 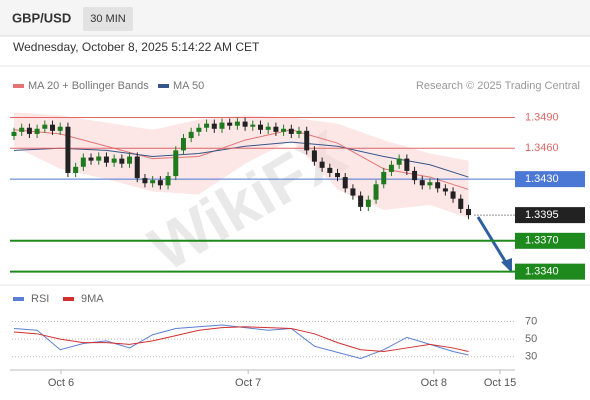 What do you see at coordinates (41, 17) in the screenshot?
I see `symbol: GBP/USD` at bounding box center [41, 17].